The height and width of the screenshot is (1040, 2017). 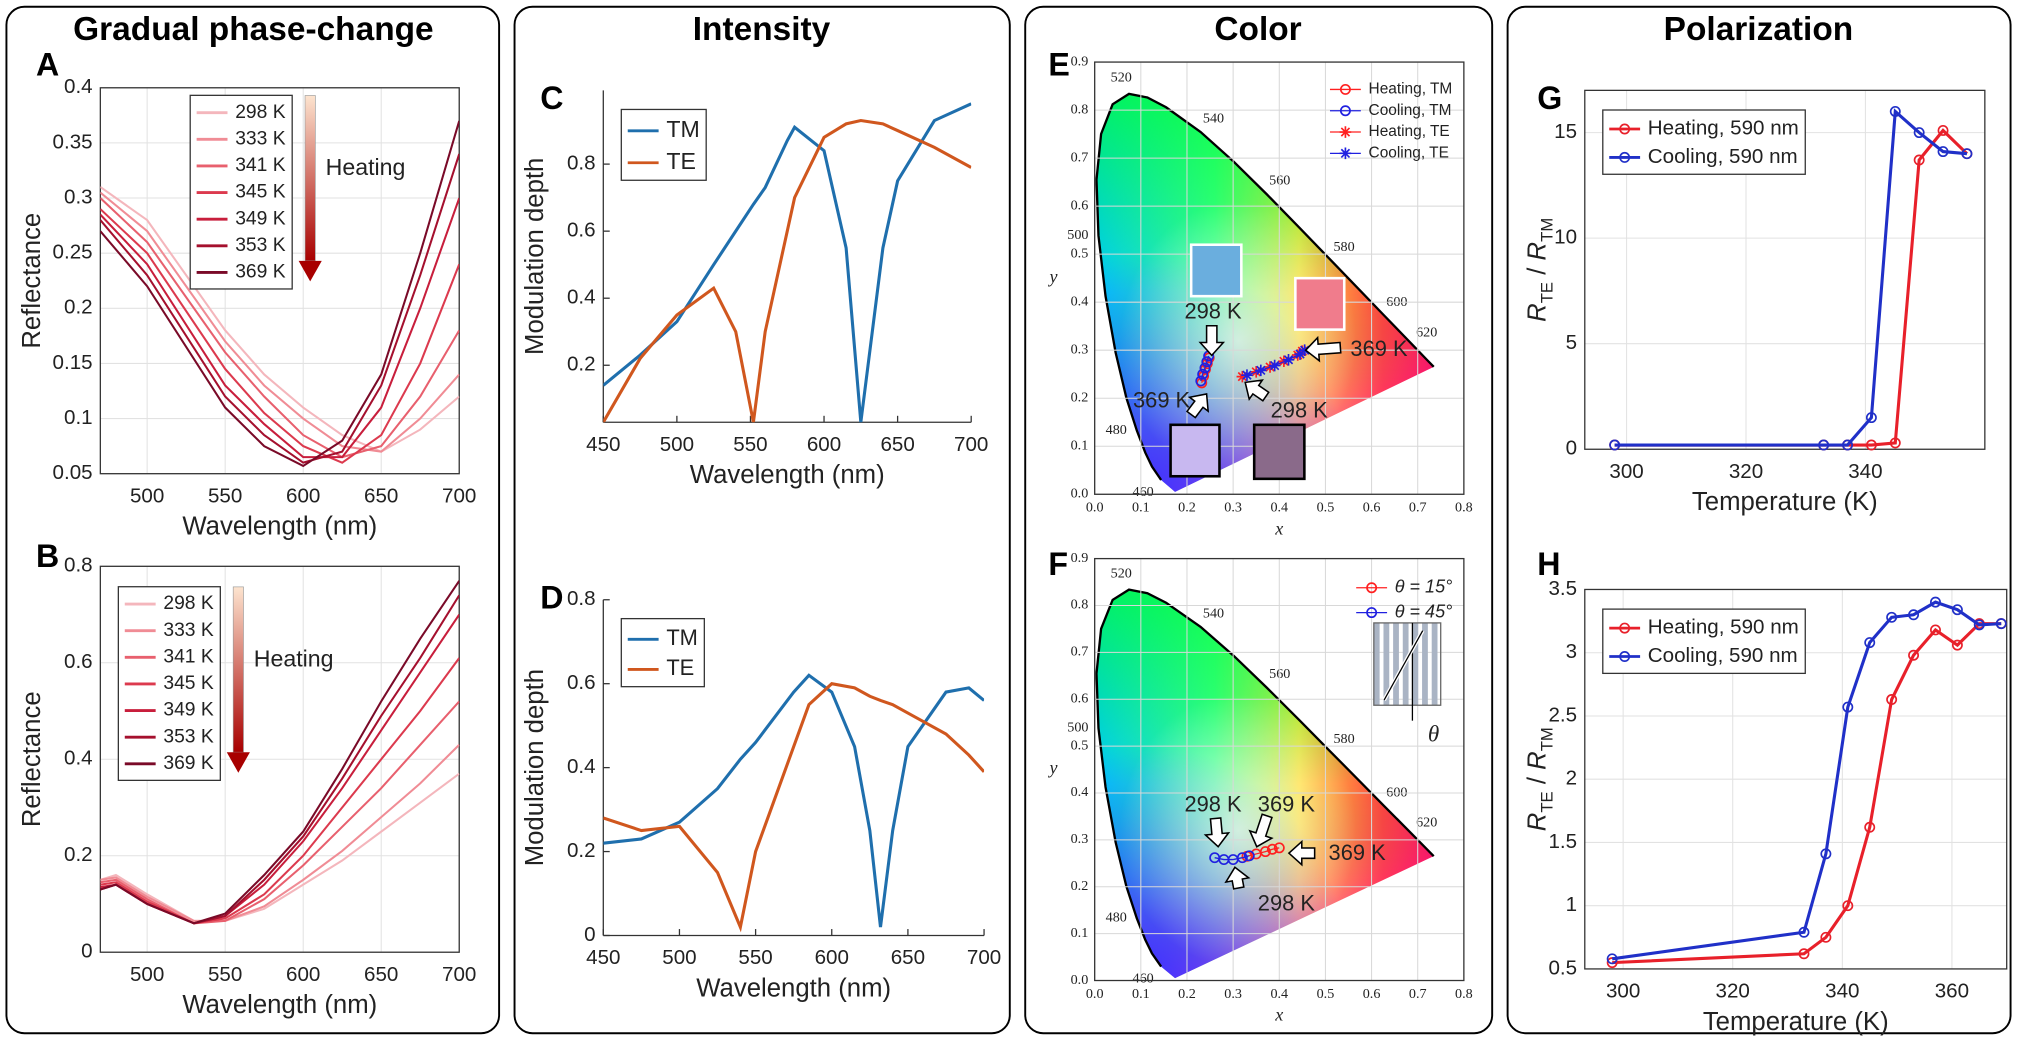 I want to click on y-axis-label-part: /, so click(x=1537, y=270).